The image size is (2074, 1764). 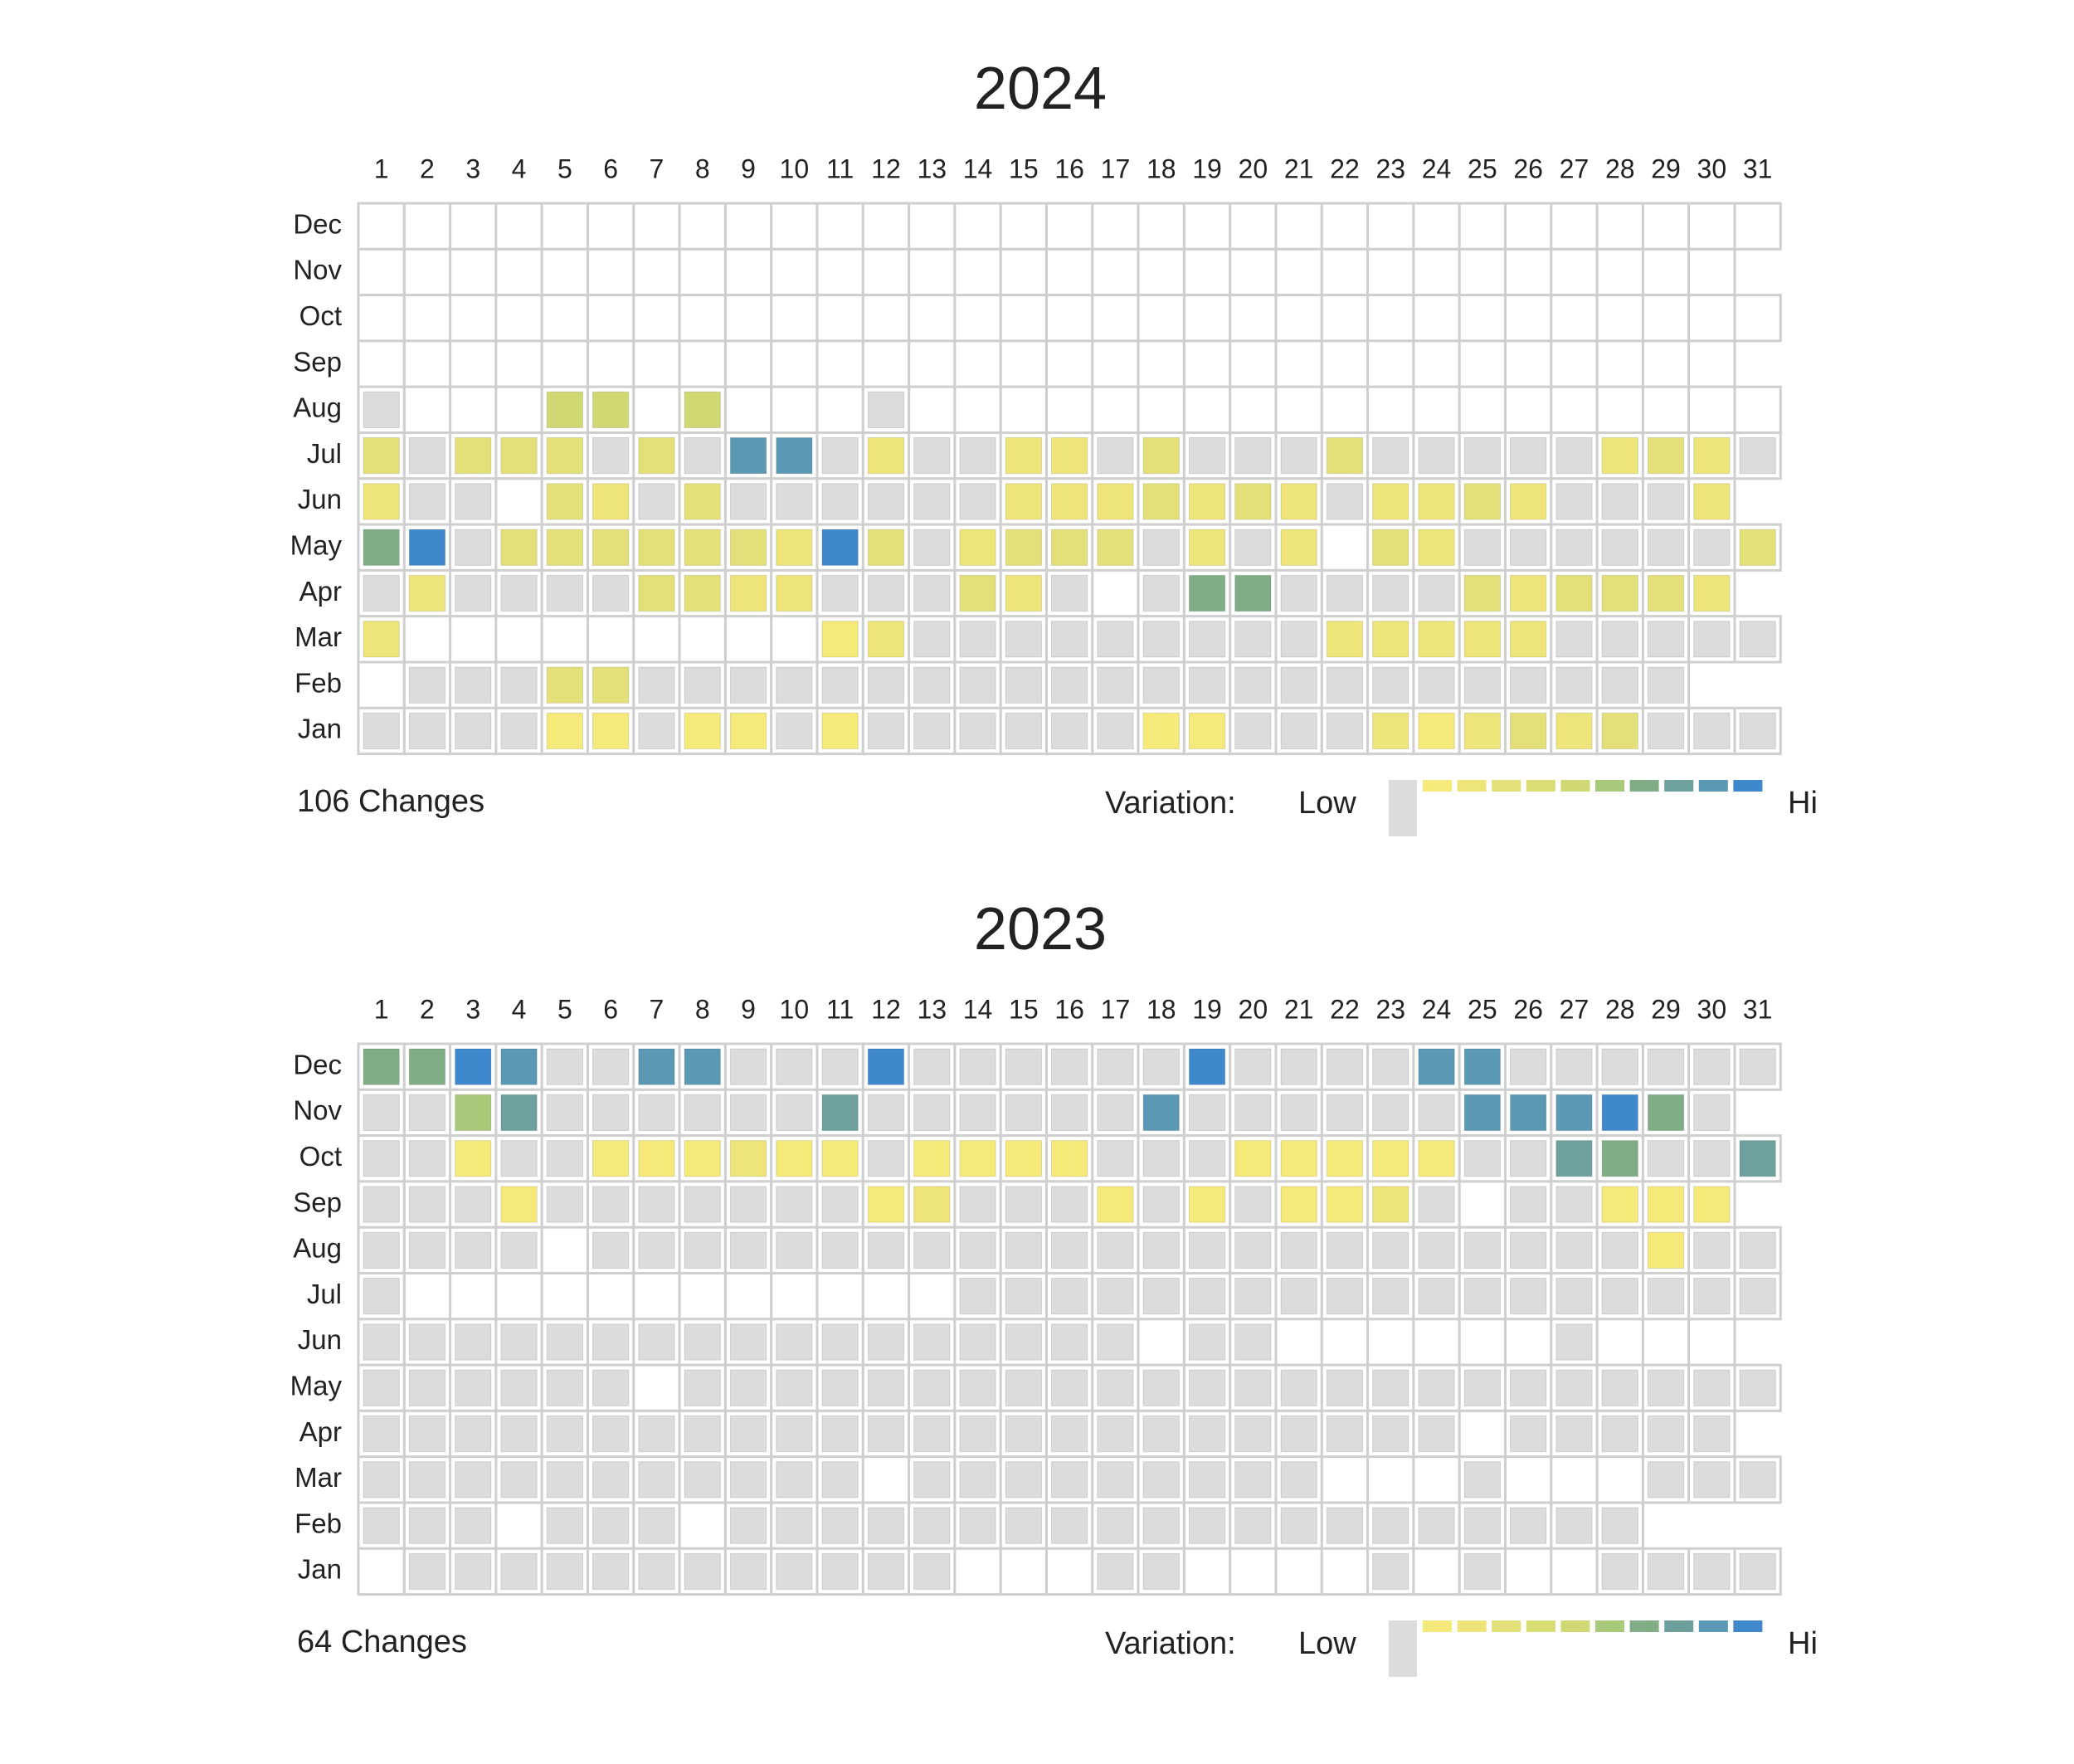 What do you see at coordinates (1207, 168) in the screenshot?
I see `column-label: 19` at bounding box center [1207, 168].